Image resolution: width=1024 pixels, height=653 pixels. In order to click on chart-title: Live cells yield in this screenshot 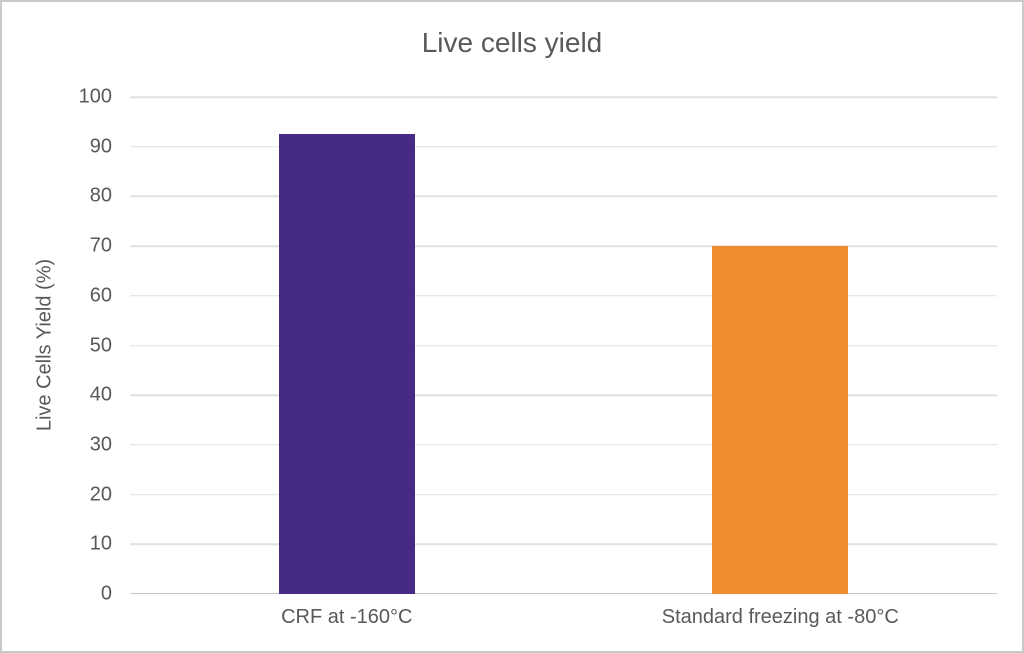, I will do `click(512, 42)`.